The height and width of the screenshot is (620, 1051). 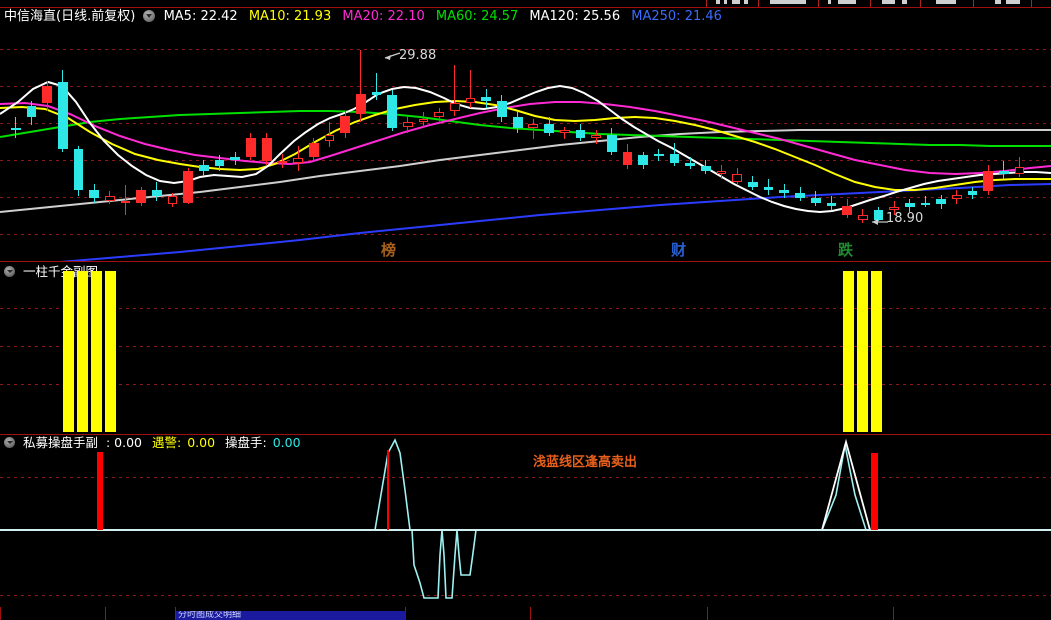 What do you see at coordinates (874, 491) in the screenshot?
I see `signal-bar-red` at bounding box center [874, 491].